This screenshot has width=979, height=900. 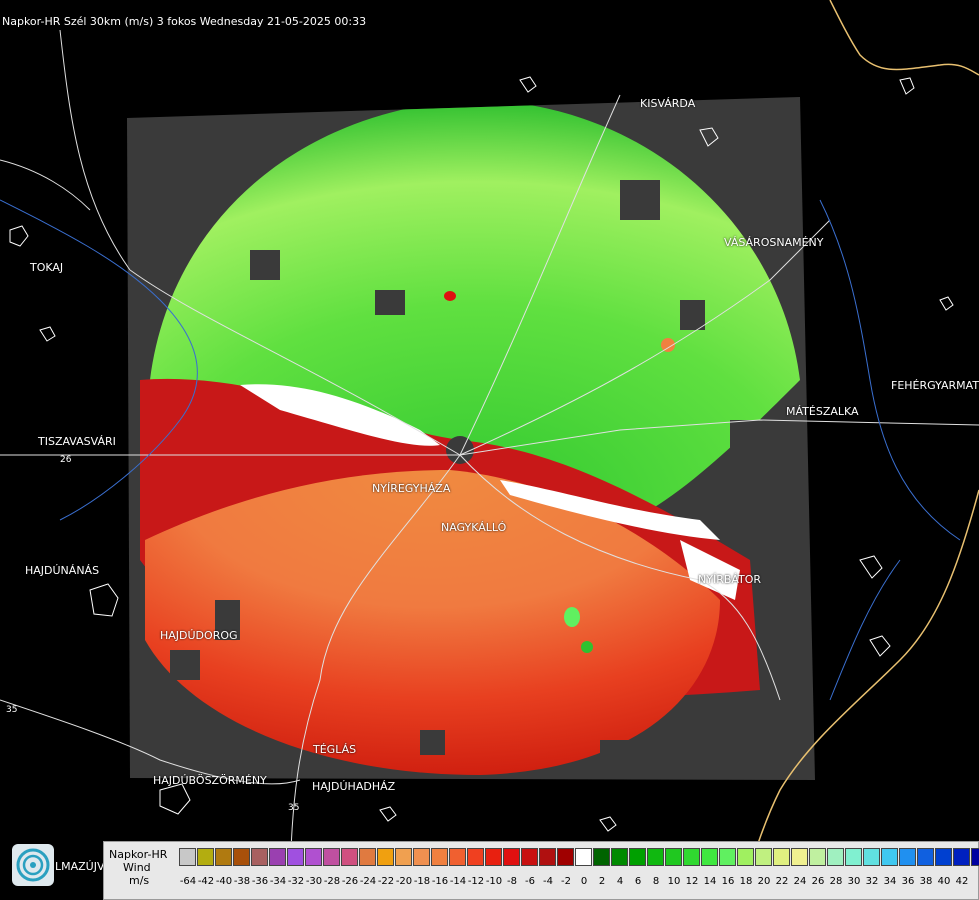 What do you see at coordinates (836, 881) in the screenshot?
I see `legend-tick-label: 28` at bounding box center [836, 881].